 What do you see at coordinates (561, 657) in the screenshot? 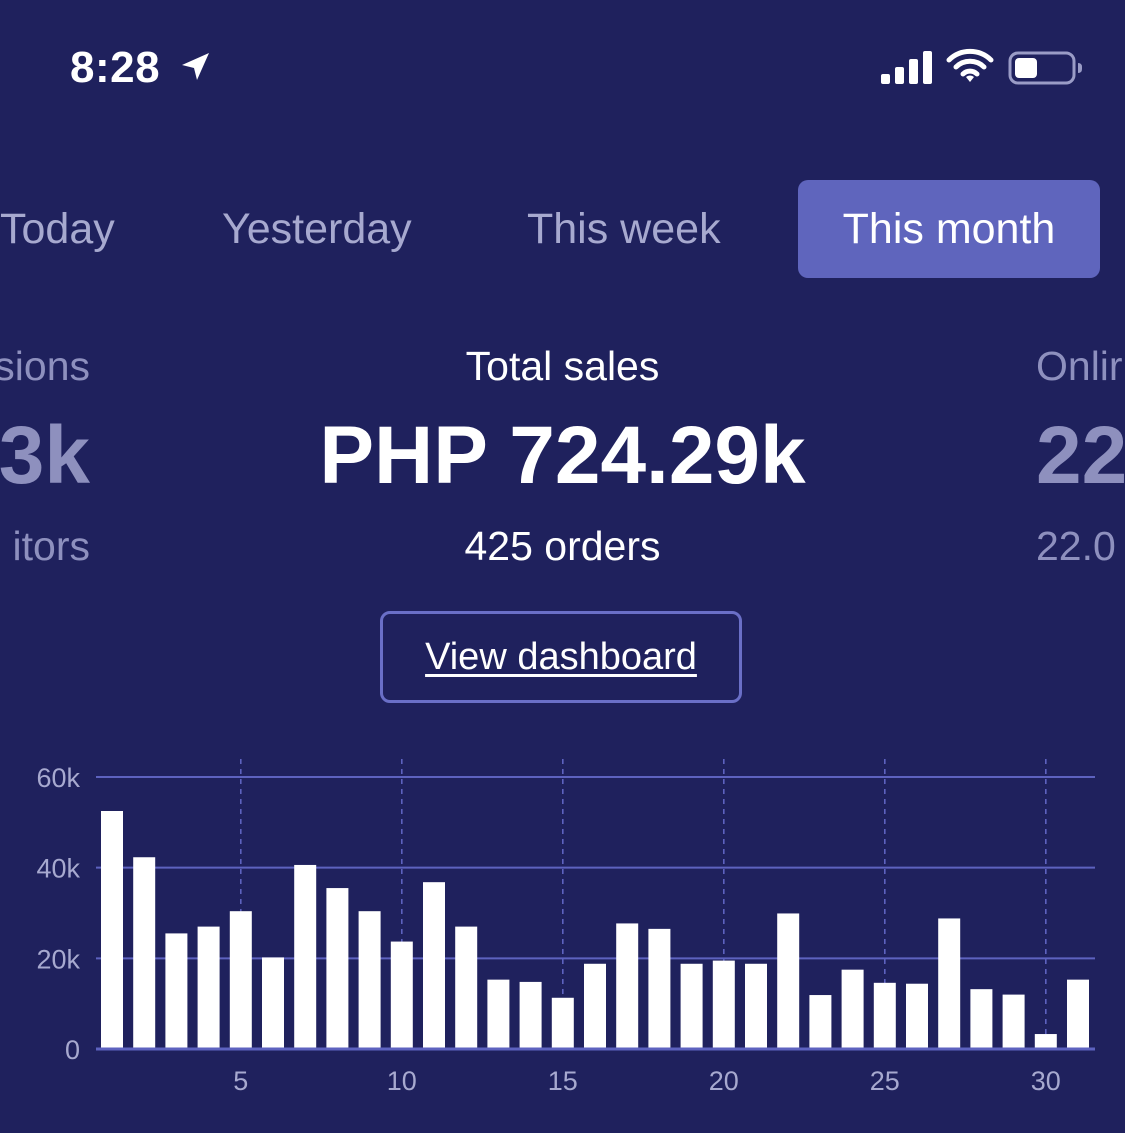
I see `view-dashboard-button: View dashboard` at bounding box center [561, 657].